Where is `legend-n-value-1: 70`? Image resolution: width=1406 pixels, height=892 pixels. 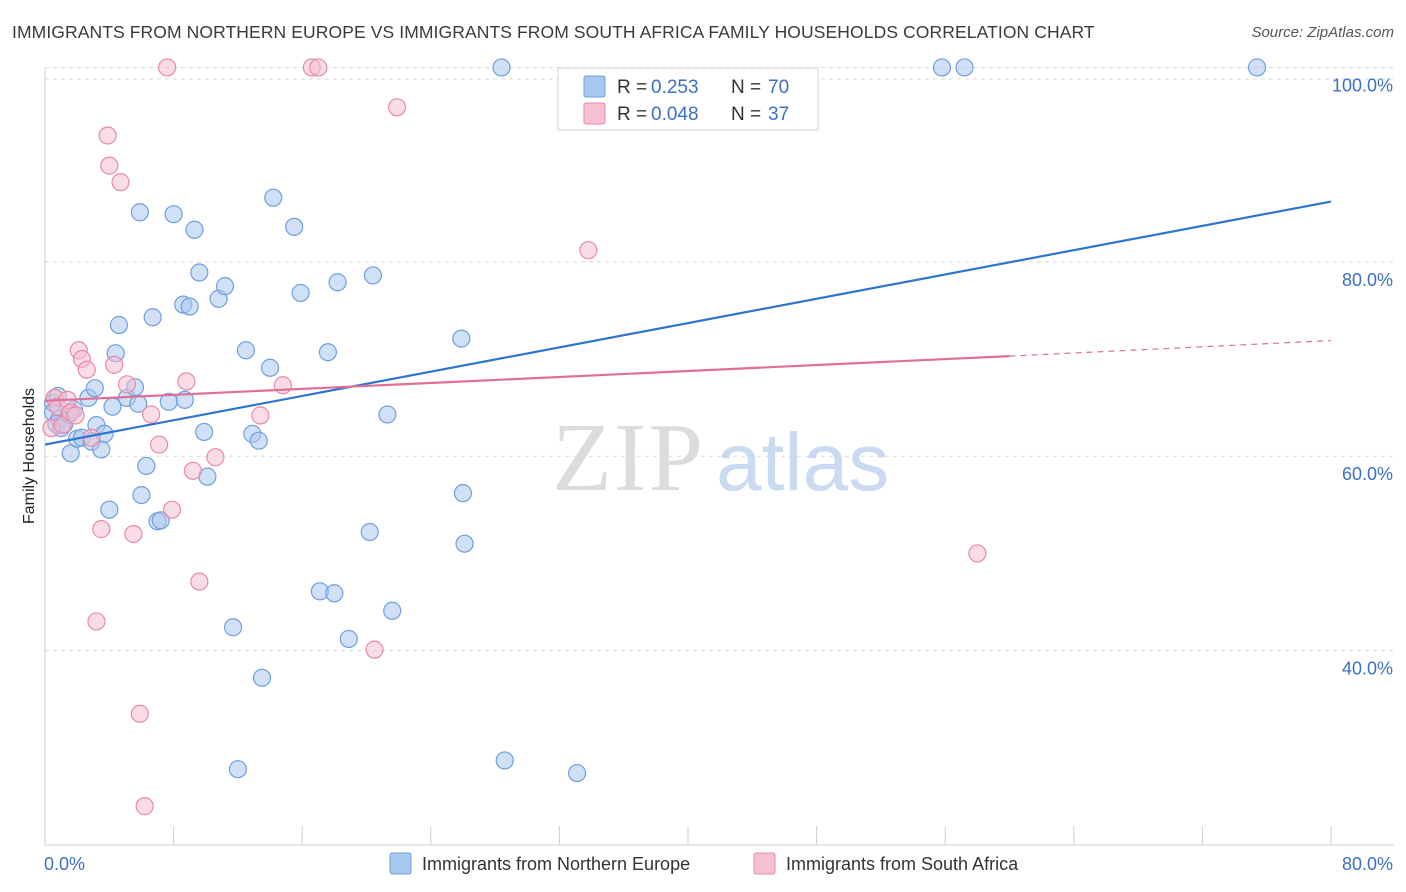
legend-n-value-1: 70 is located at coordinates (778, 87).